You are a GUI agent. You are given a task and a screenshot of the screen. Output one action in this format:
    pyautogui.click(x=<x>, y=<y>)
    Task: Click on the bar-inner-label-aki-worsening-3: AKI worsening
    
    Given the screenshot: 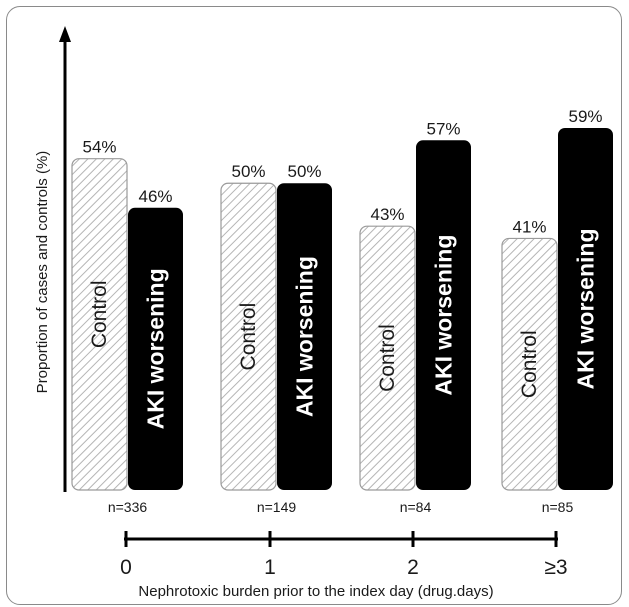 What is the action you would take?
    pyautogui.click(x=586, y=308)
    